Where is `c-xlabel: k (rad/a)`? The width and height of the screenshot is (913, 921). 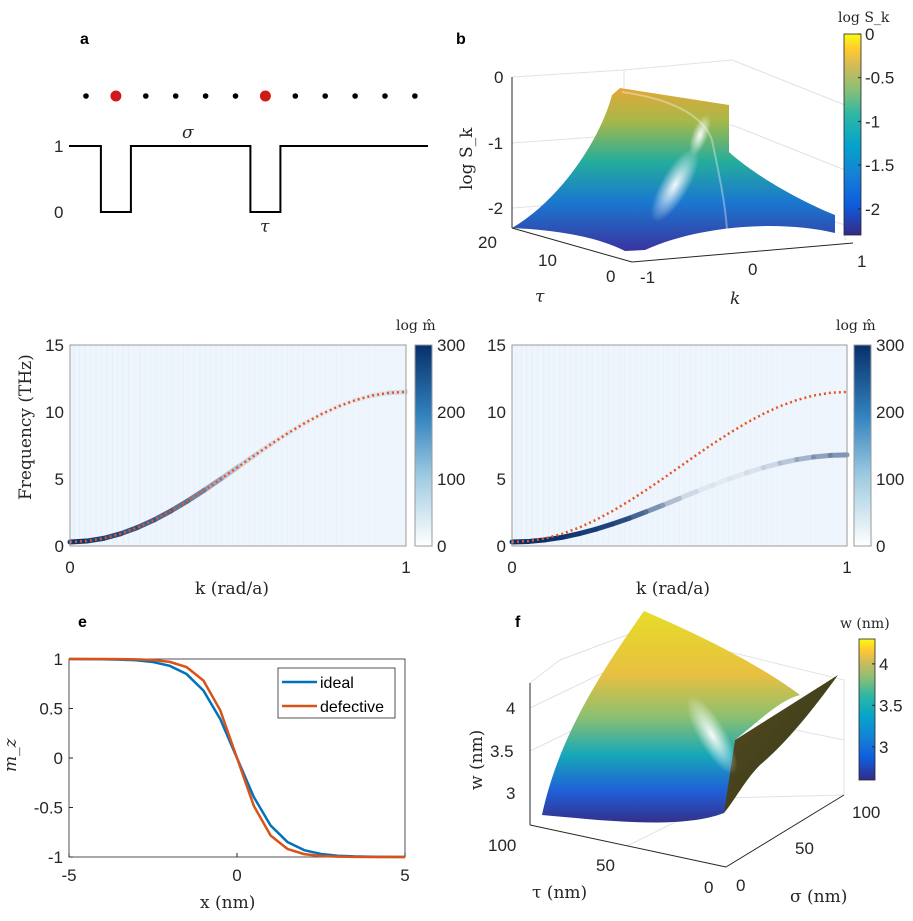
c-xlabel: k (rad/a) is located at coordinates (232, 589).